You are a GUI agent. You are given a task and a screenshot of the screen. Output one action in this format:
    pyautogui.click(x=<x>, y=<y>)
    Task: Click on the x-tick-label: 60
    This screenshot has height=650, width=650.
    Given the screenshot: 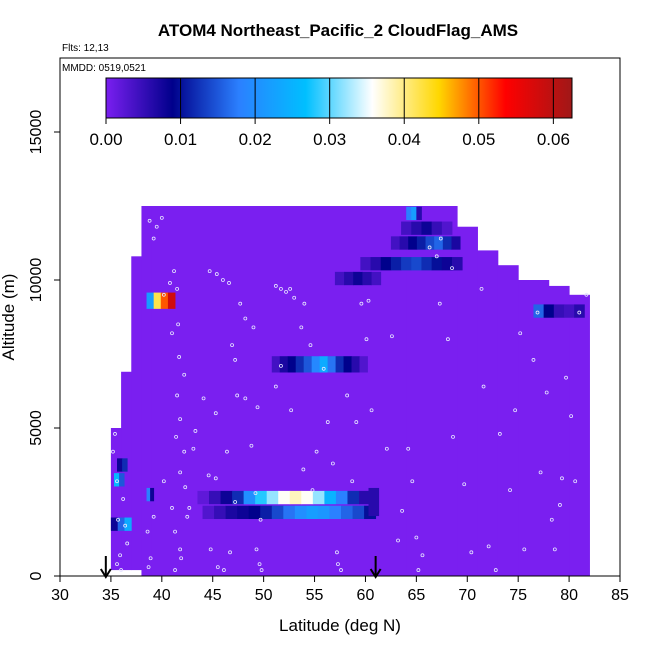 What is the action you would take?
    pyautogui.click(x=366, y=595)
    